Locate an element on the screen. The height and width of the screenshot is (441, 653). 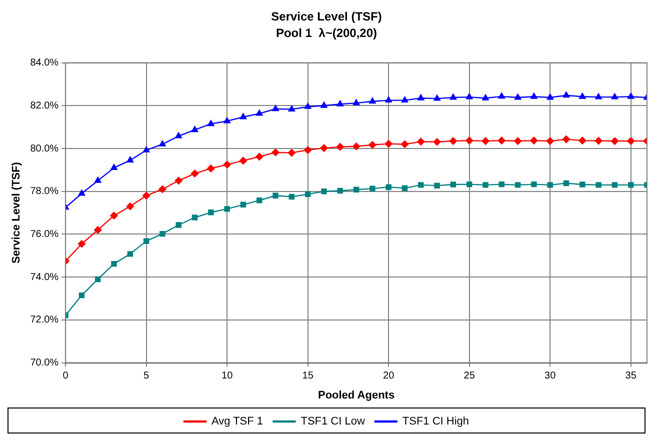
chart-subtitle: Pool 1 λ~(200,20) is located at coordinates (327, 33).